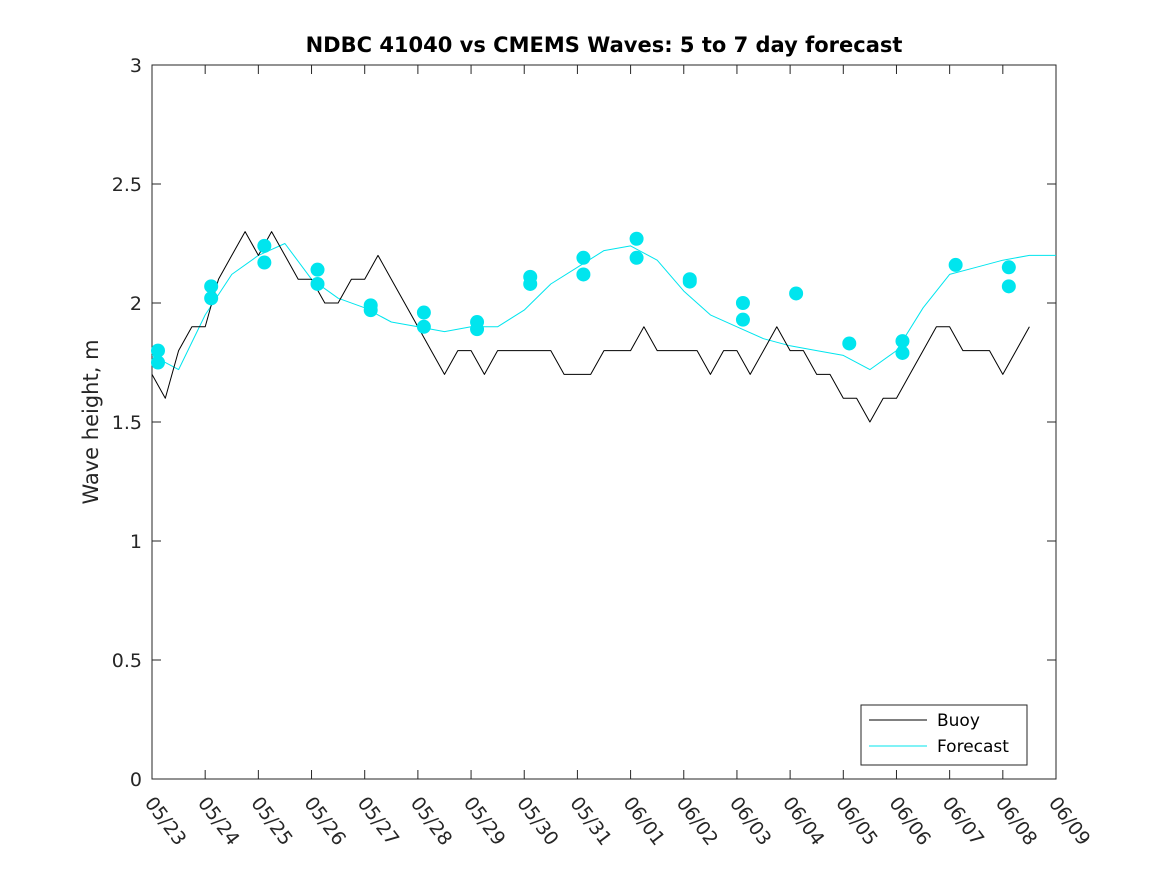  I want to click on x-tick-label: 05/29, so click(484, 821).